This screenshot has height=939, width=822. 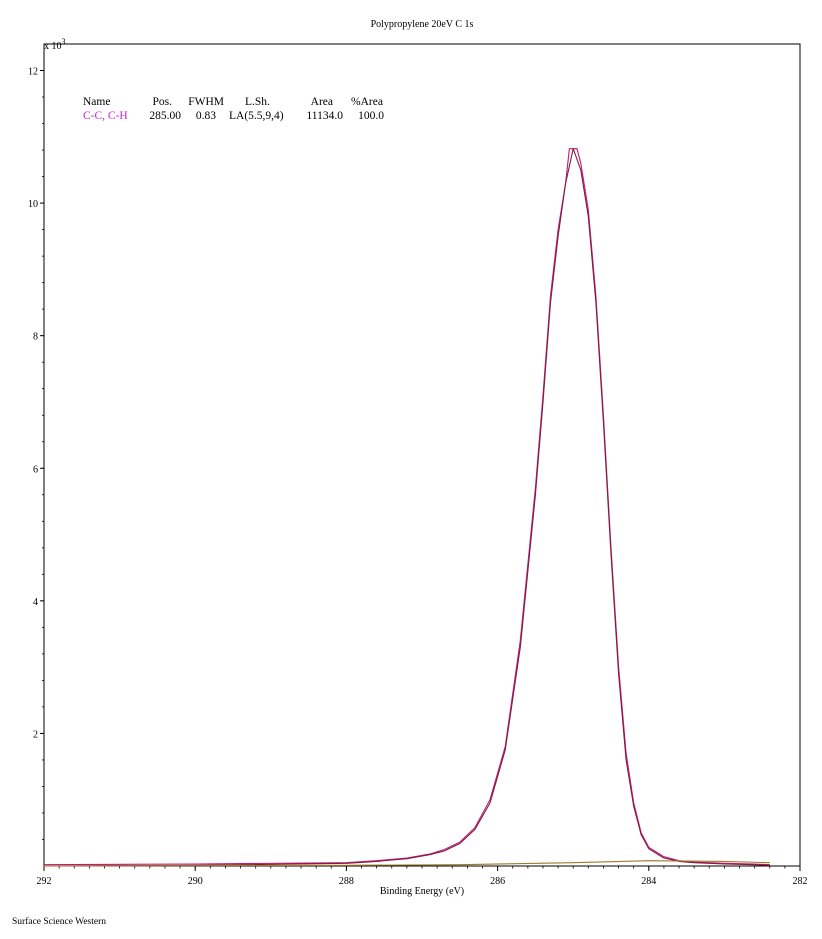 What do you see at coordinates (406, 863) in the screenshot?
I see `series-line-background` at bounding box center [406, 863].